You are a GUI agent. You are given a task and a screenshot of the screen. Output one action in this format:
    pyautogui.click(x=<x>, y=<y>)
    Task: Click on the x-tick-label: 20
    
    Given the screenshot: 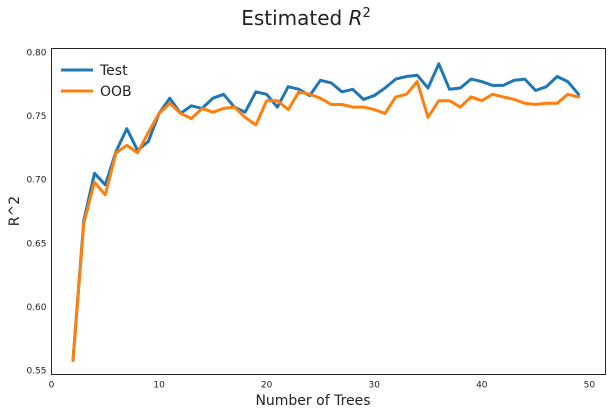 What is the action you would take?
    pyautogui.click(x=267, y=386)
    